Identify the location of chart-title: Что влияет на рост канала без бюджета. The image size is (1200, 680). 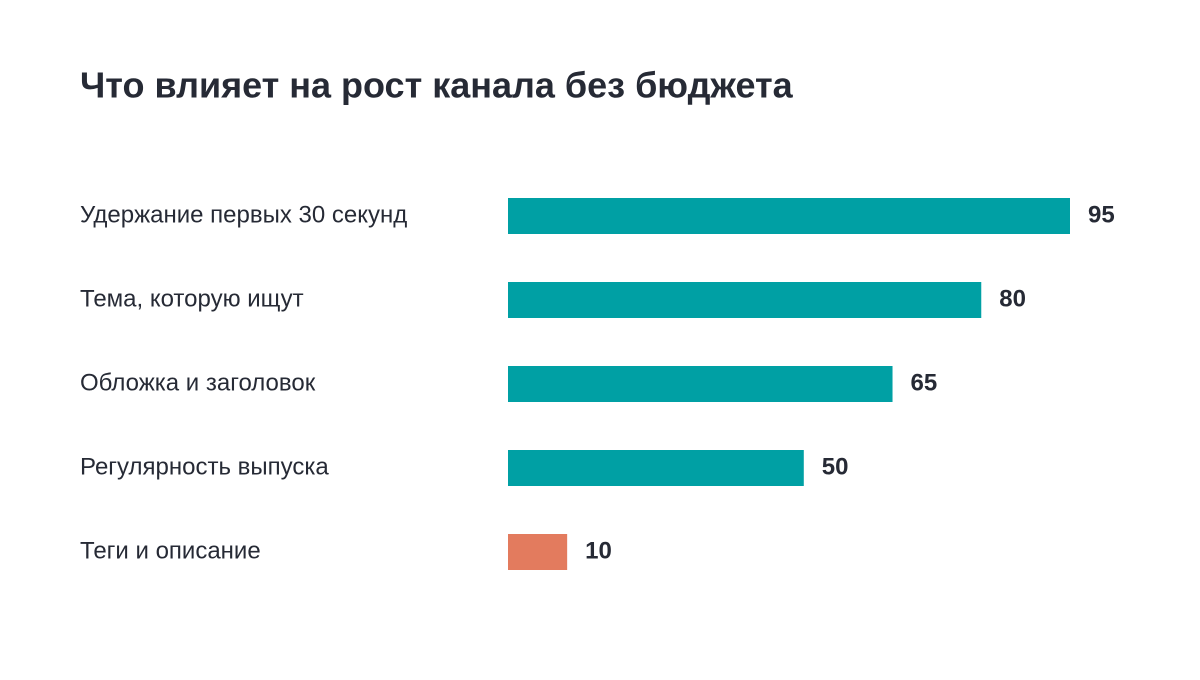
(437, 85).